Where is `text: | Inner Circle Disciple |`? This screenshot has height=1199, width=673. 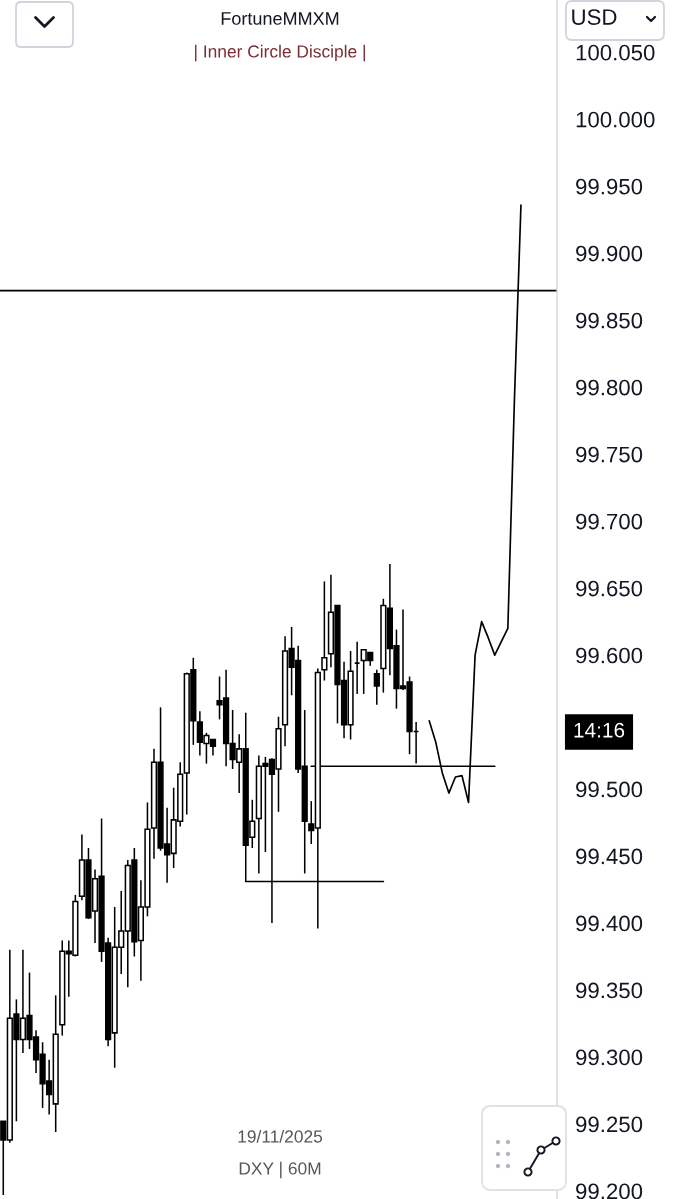
text: | Inner Circle Disciple | is located at coordinates (280, 53).